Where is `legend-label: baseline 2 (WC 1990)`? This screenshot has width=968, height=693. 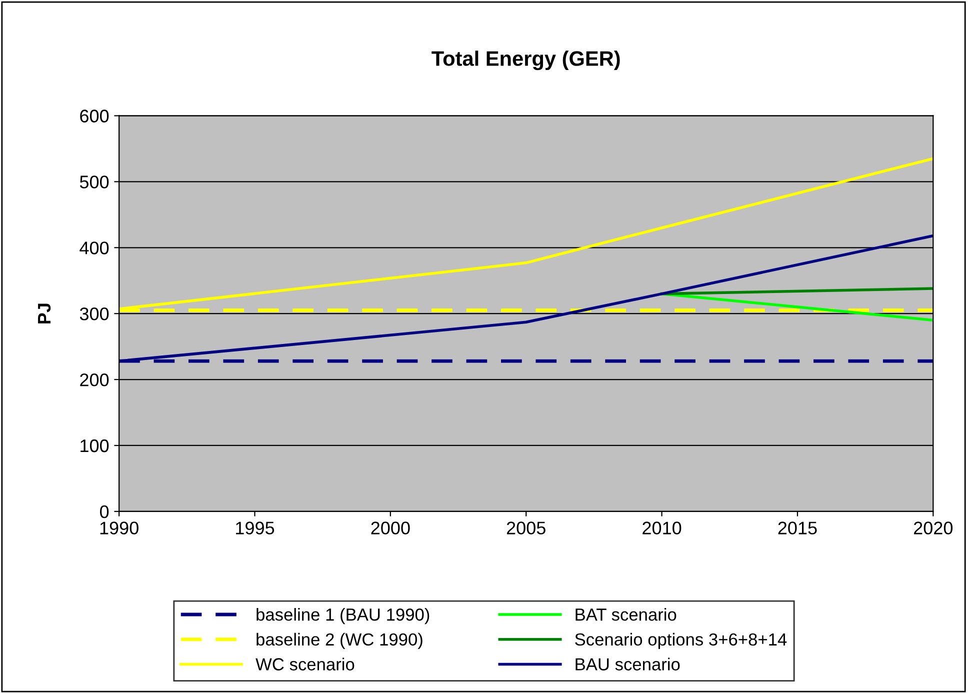
legend-label: baseline 2 (WC 1990) is located at coordinates (339, 641).